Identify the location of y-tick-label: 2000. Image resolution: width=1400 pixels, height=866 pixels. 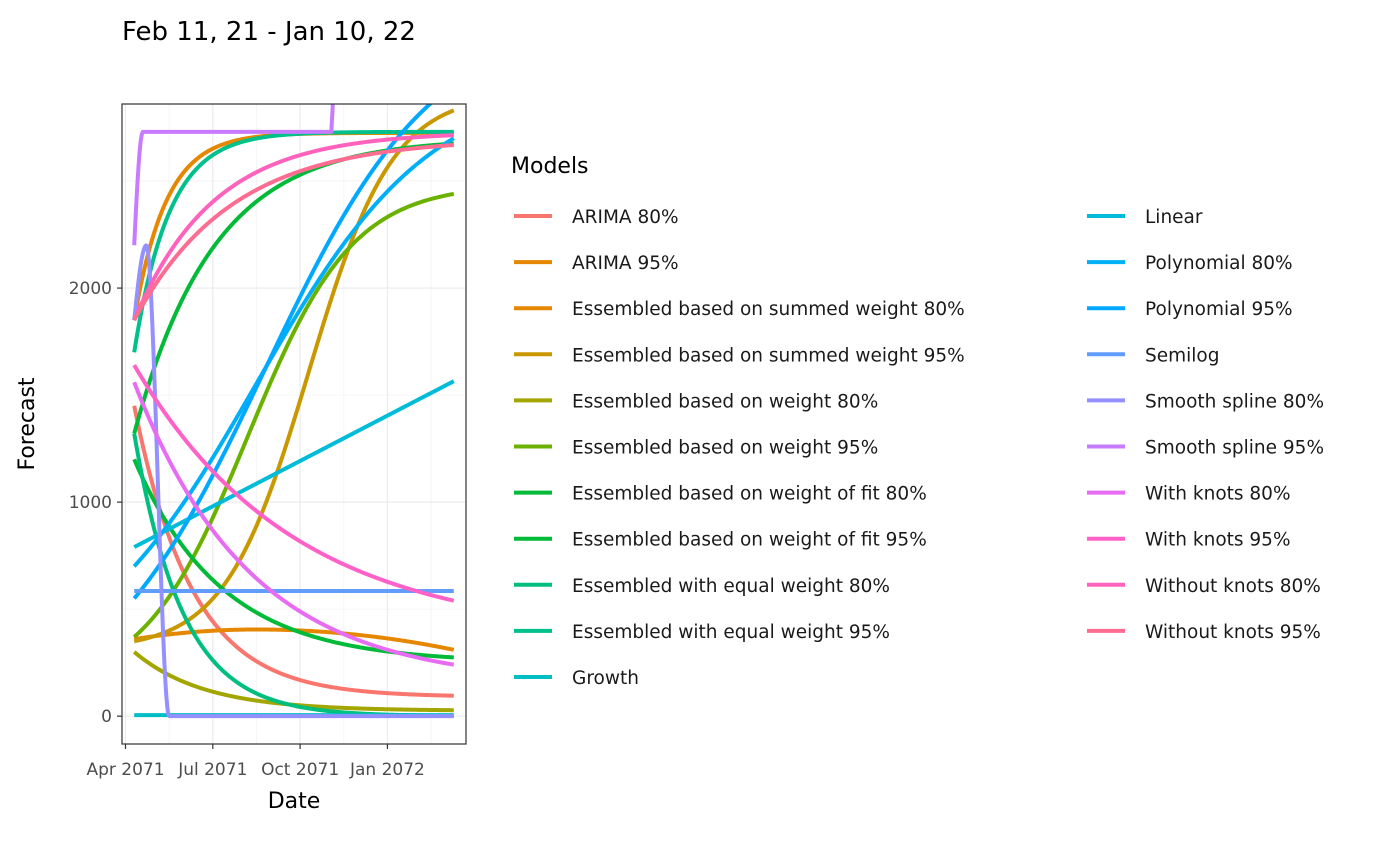
(90, 289).